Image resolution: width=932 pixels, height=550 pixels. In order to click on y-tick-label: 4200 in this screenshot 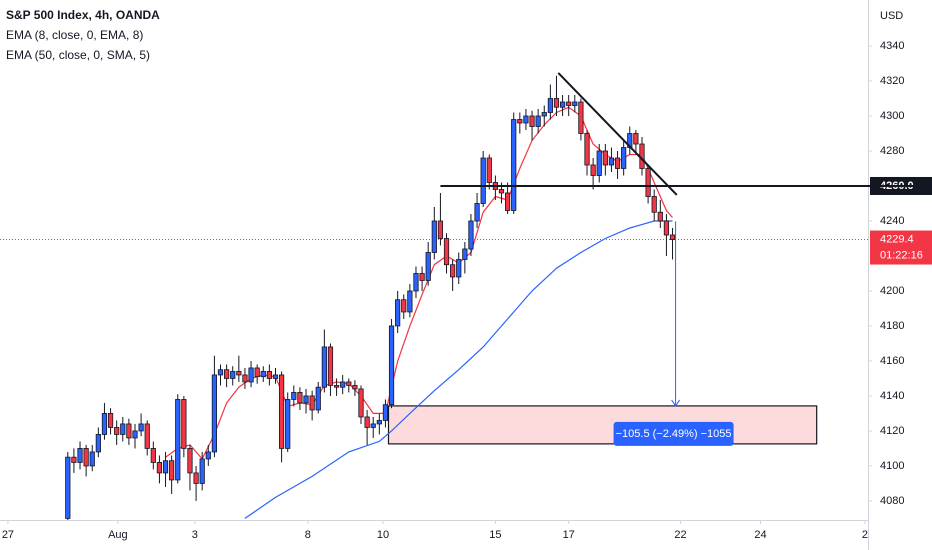, I will do `click(892, 291)`.